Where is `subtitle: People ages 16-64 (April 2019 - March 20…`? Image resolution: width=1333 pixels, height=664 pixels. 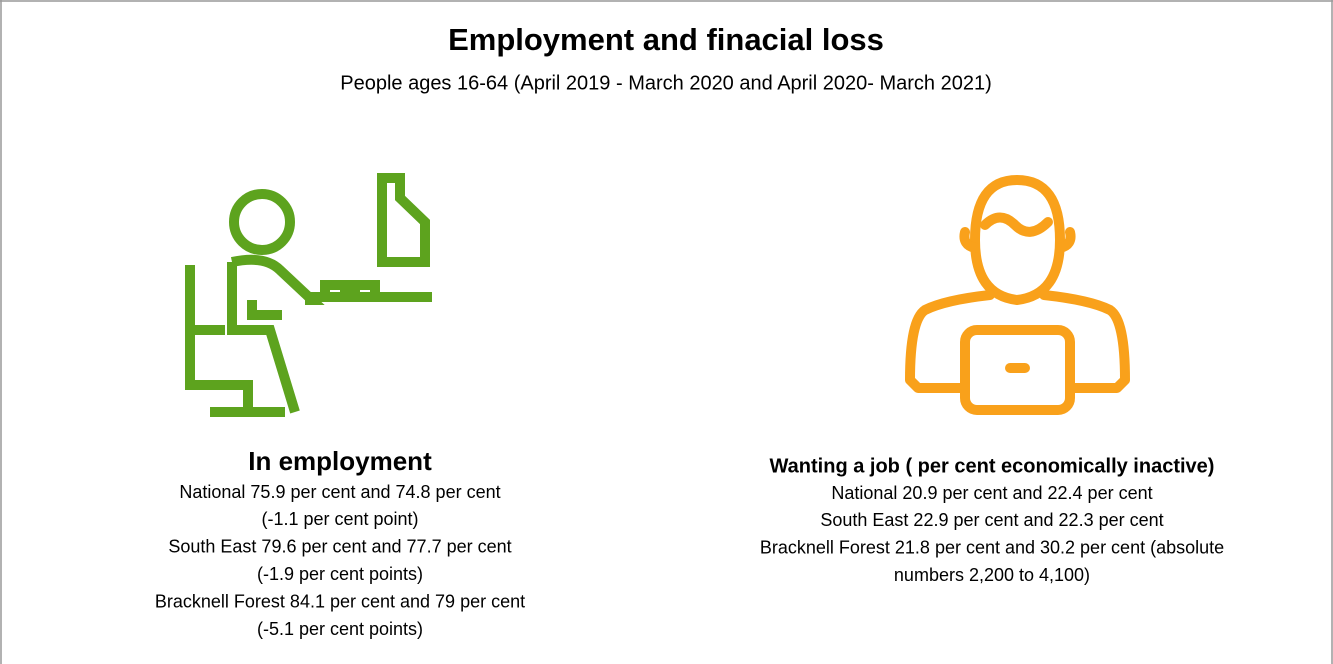
subtitle: People ages 16-64 (April 2019 - March 20… is located at coordinates (666, 83).